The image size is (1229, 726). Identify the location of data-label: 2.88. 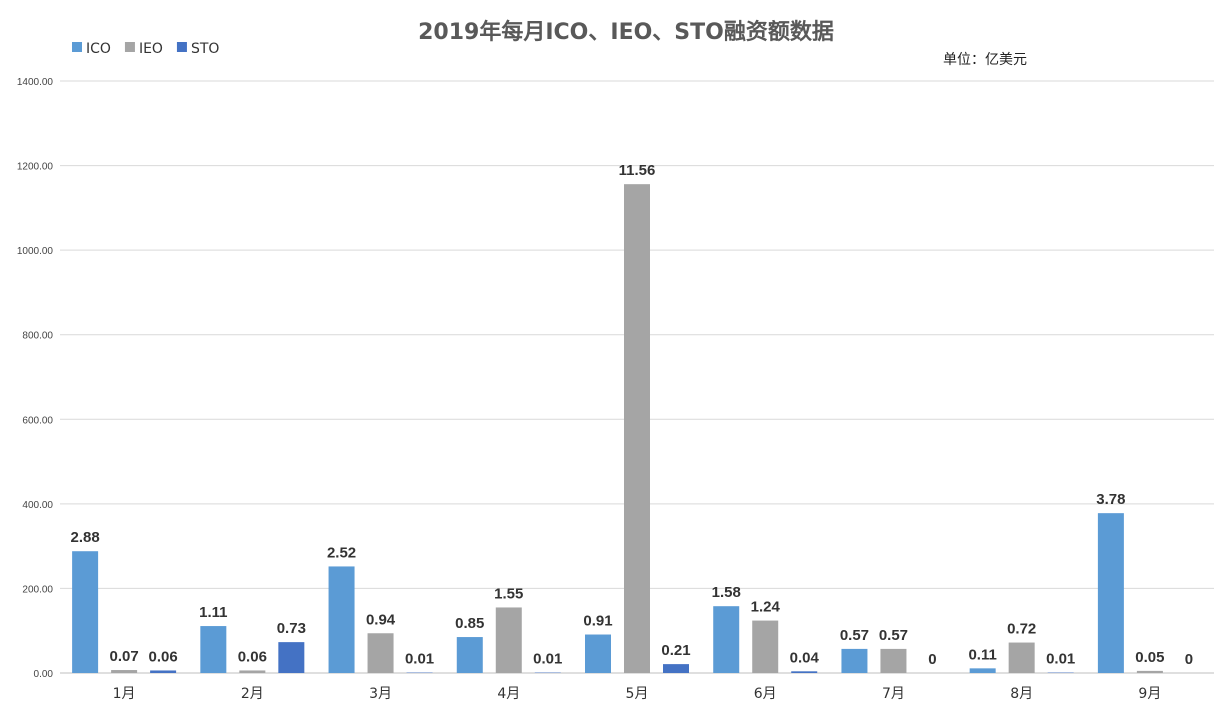
(85, 537).